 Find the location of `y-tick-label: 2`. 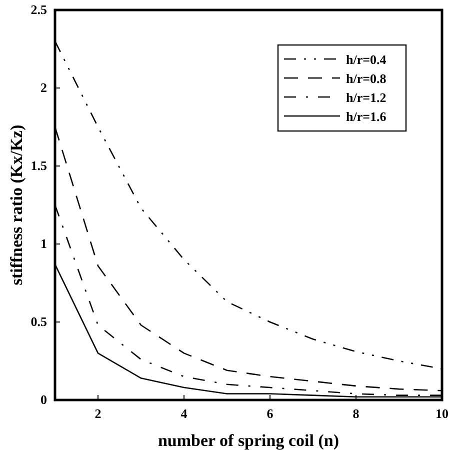

y-tick-label: 2 is located at coordinates (43, 87).